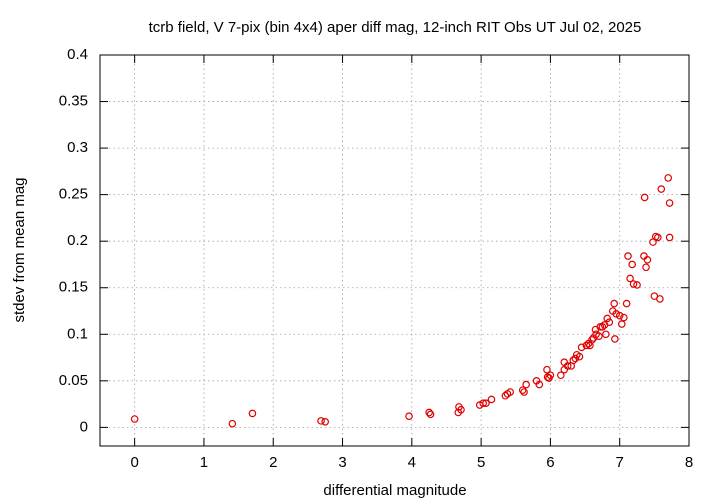 This screenshot has height=504, width=720. What do you see at coordinates (342, 462) in the screenshot?
I see `x-tick-label: 3` at bounding box center [342, 462].